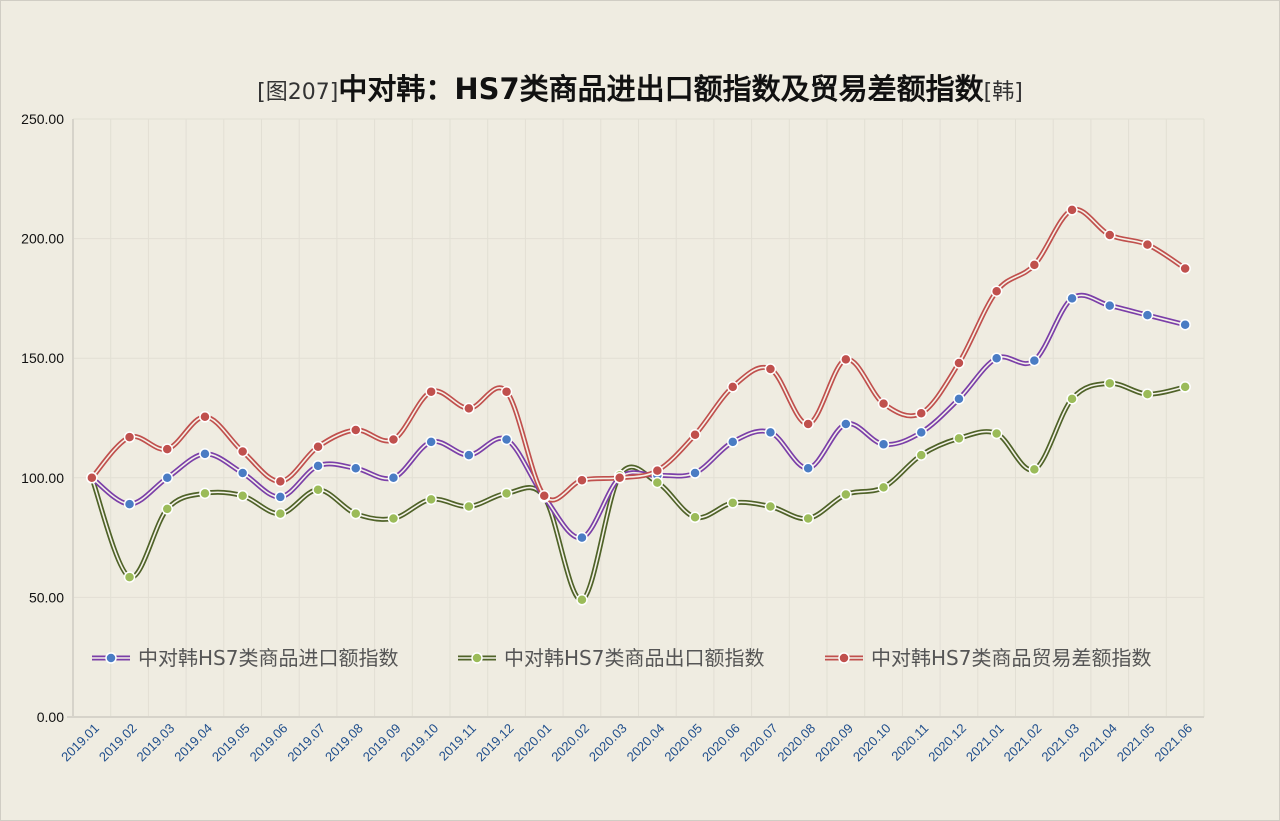  I want to click on x-tick-label: 2019.12, so click(495, 743).